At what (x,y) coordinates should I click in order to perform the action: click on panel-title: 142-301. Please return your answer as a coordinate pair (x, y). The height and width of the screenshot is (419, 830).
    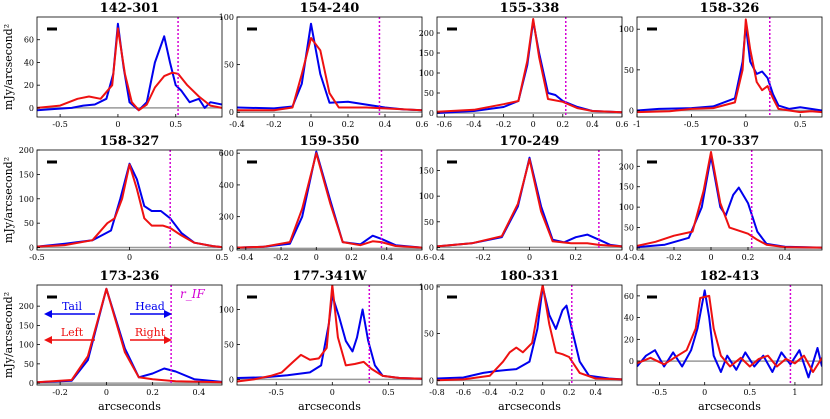
    Looking at the image, I should click on (130, 8).